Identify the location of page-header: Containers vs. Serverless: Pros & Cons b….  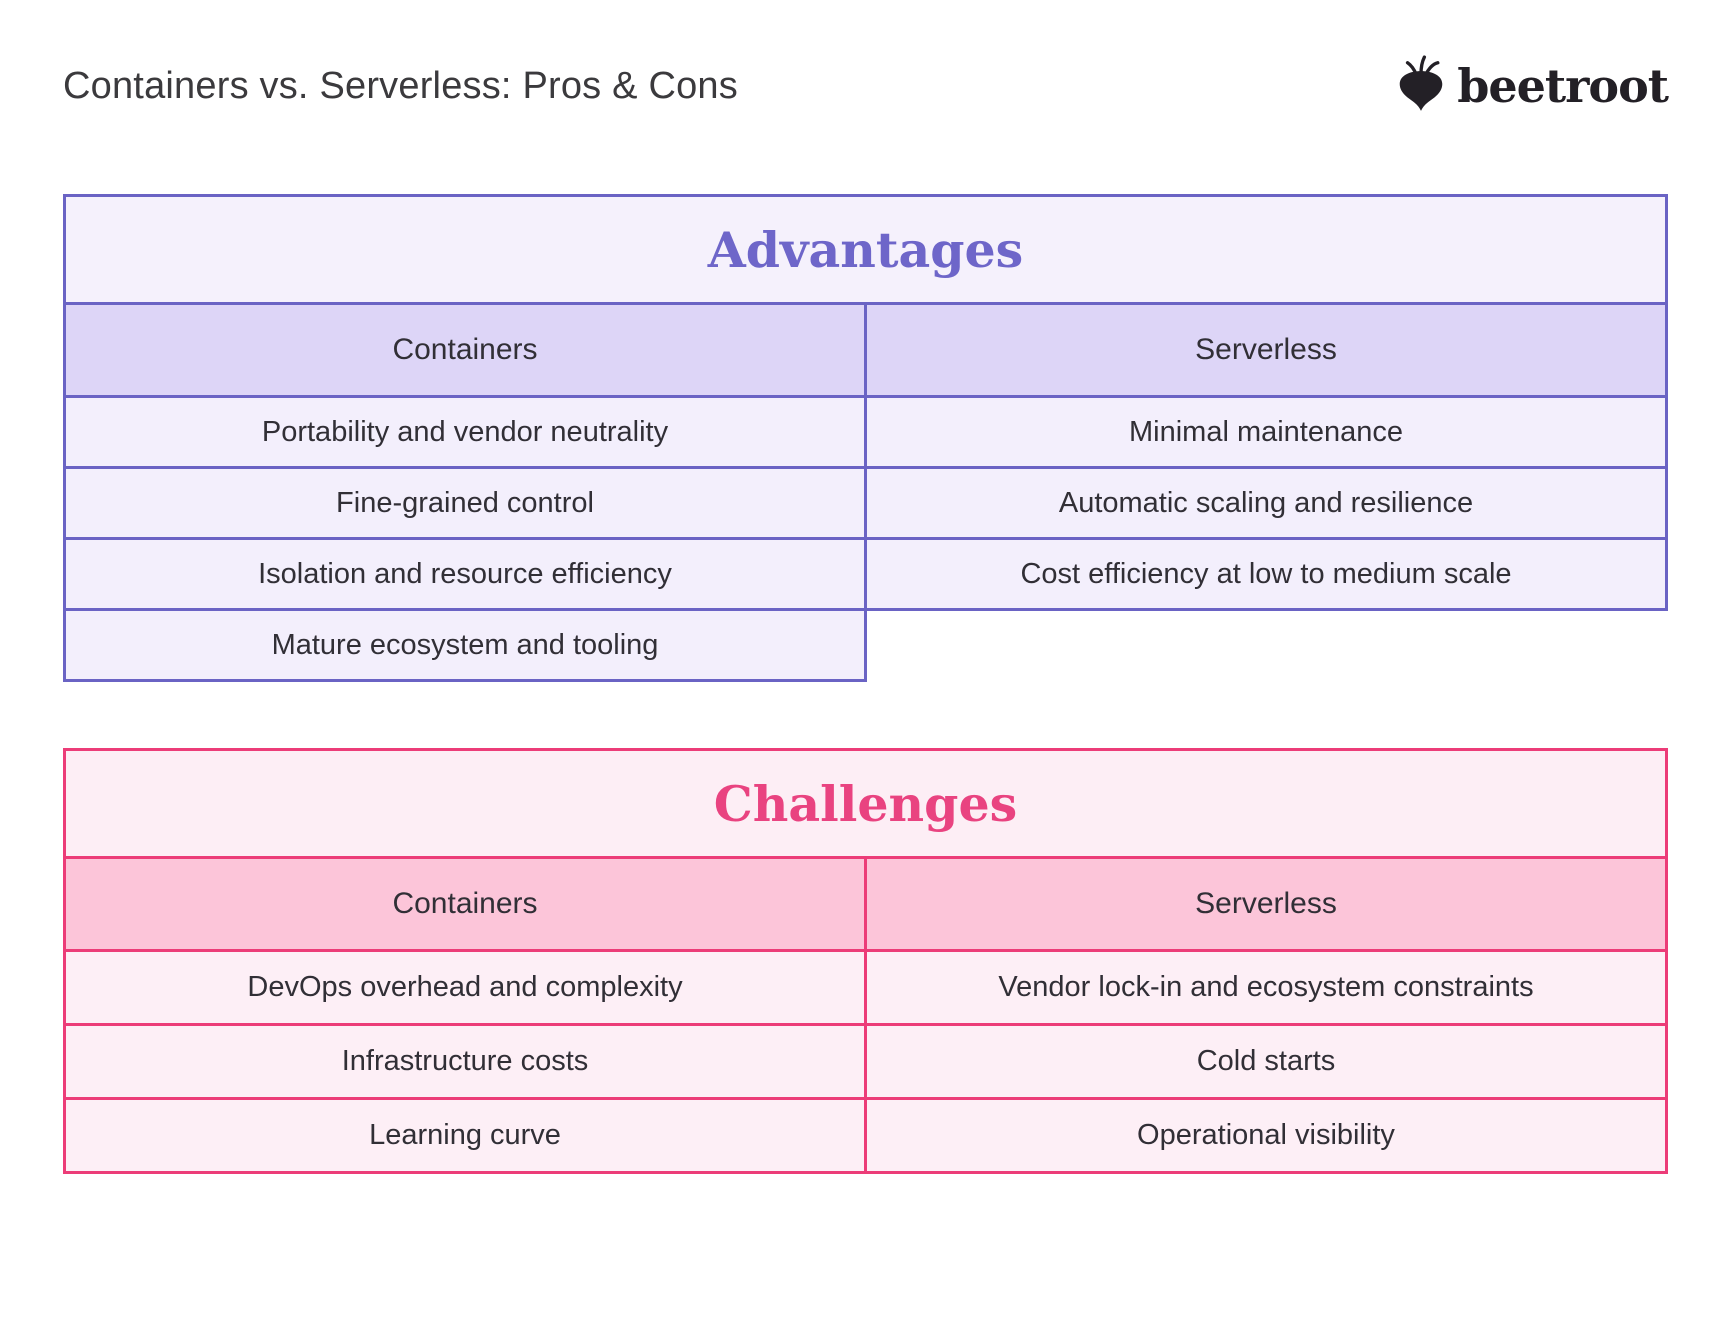
(866, 86).